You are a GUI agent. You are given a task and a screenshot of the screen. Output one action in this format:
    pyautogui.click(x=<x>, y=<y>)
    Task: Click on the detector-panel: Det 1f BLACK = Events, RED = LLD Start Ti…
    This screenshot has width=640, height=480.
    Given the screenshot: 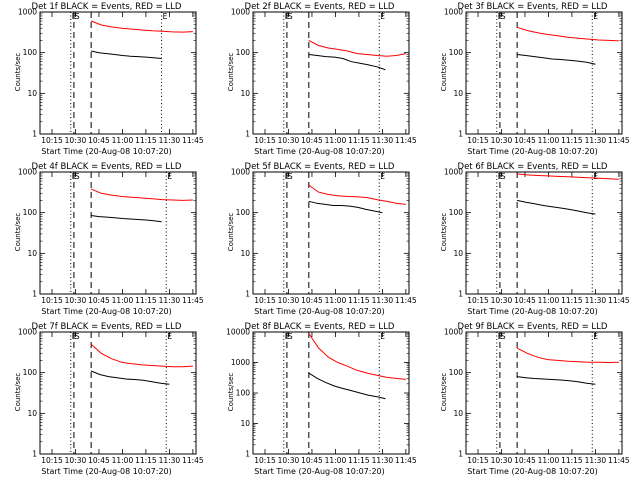 What is the action you would take?
    pyautogui.click(x=106, y=80)
    